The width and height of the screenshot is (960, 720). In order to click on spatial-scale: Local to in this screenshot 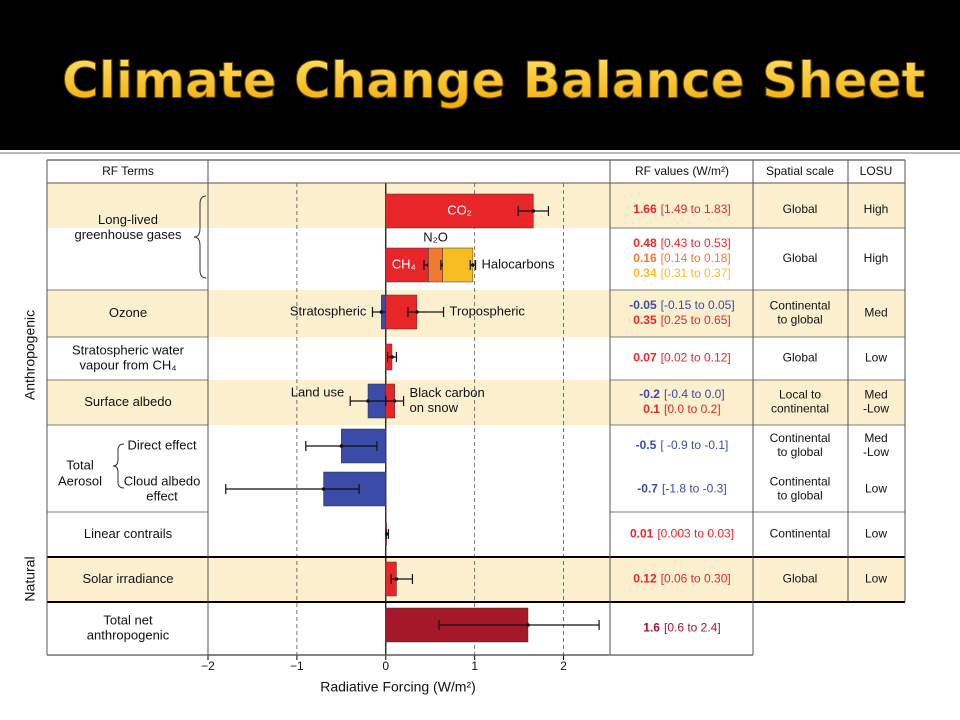, I will do `click(800, 395)`.